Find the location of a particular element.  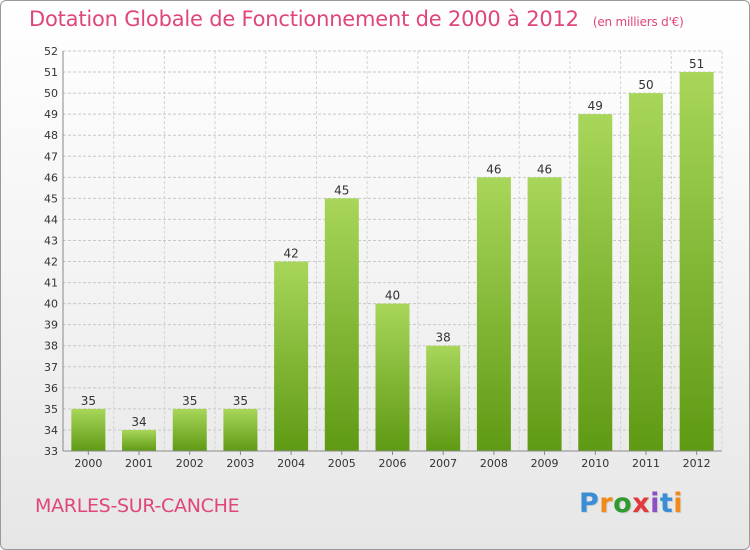

y-tick-label: 33 is located at coordinates (51, 451).